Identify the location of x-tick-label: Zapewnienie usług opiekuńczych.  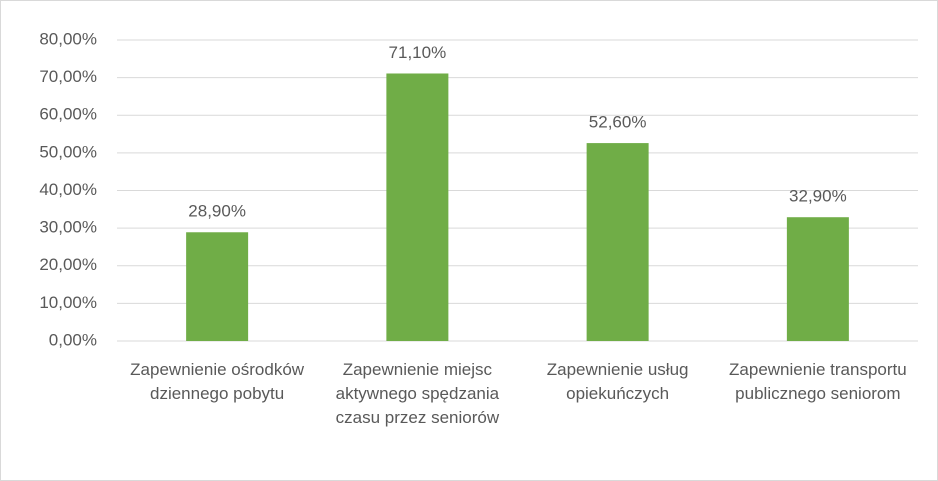
(617, 381).